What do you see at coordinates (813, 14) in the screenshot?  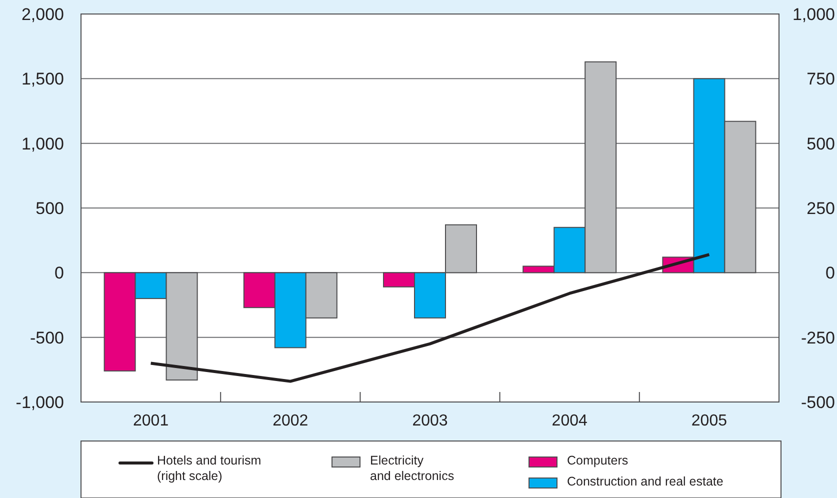 I see `y2-tick-label: 1,000` at bounding box center [813, 14].